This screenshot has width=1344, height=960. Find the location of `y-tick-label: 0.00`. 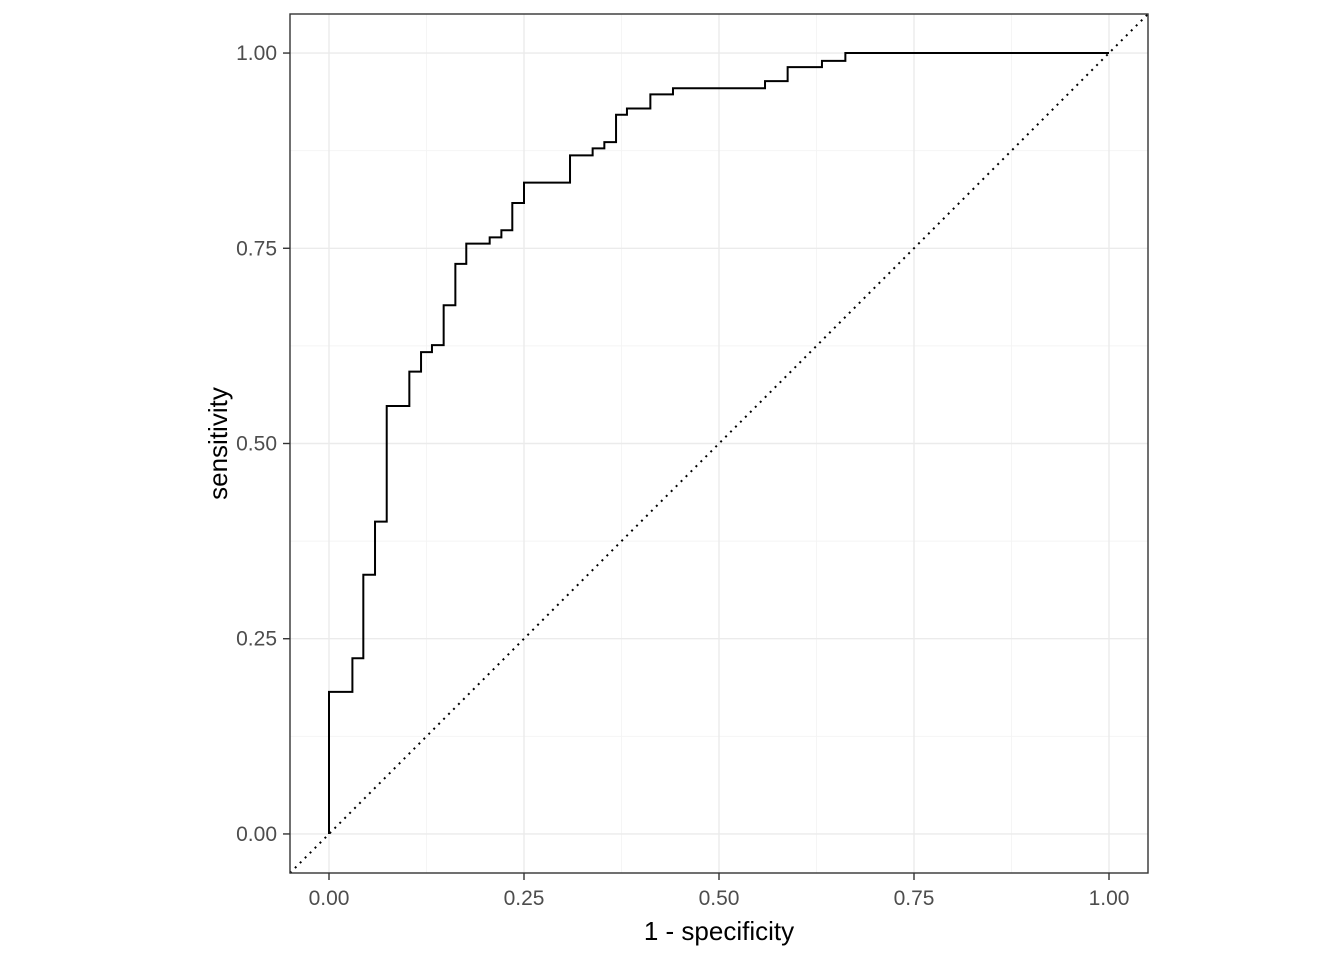

y-tick-label: 0.00 is located at coordinates (256, 834).